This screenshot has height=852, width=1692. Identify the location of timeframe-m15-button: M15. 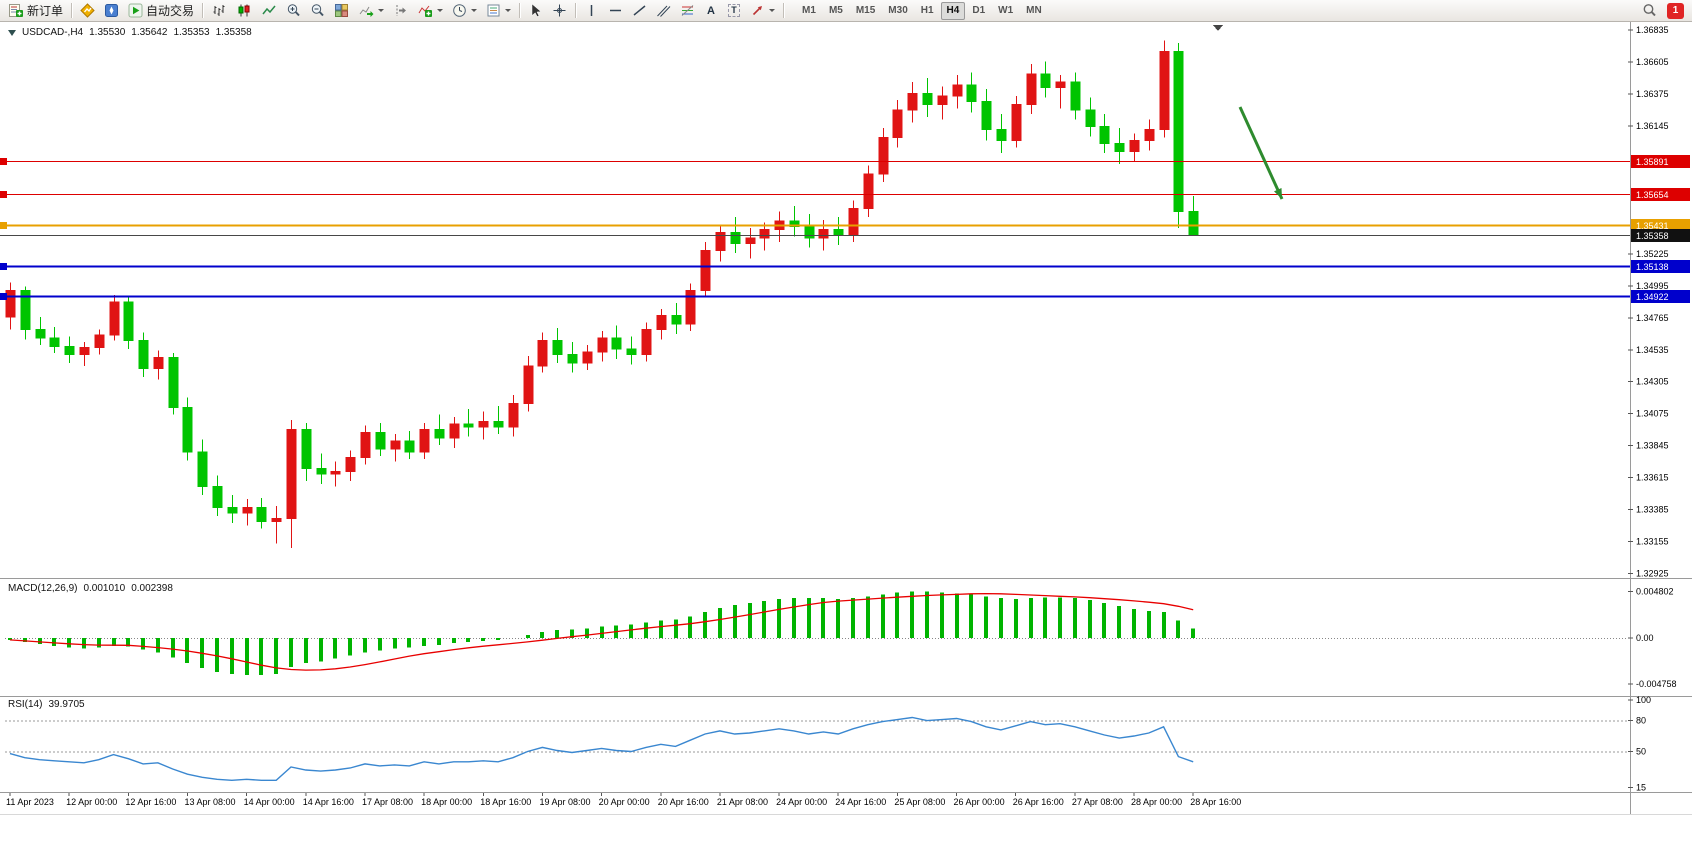
(865, 10).